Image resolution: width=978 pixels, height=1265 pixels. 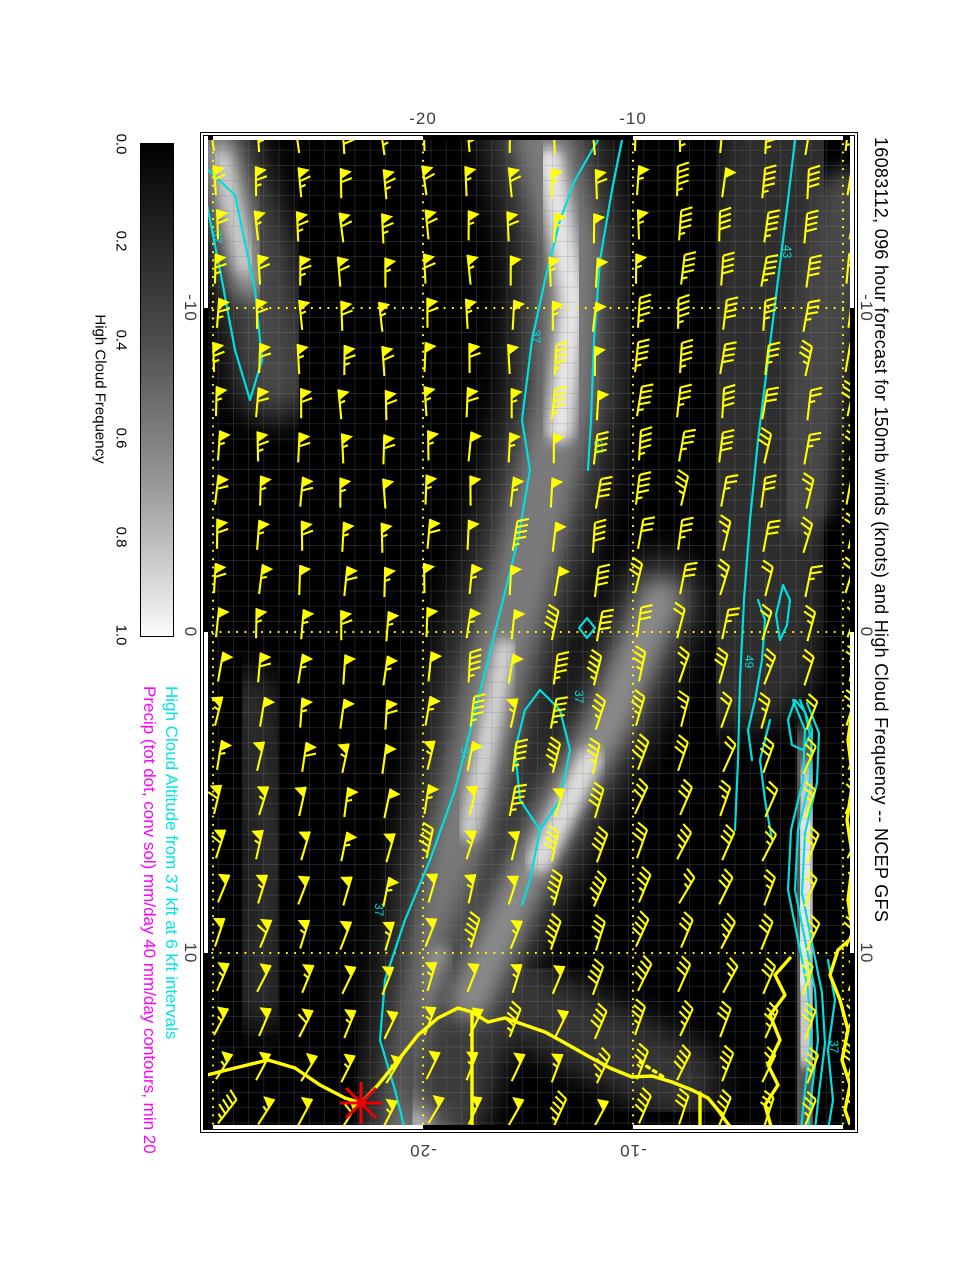 What do you see at coordinates (652, 1070) in the screenshot?
I see `country-border-dashed` at bounding box center [652, 1070].